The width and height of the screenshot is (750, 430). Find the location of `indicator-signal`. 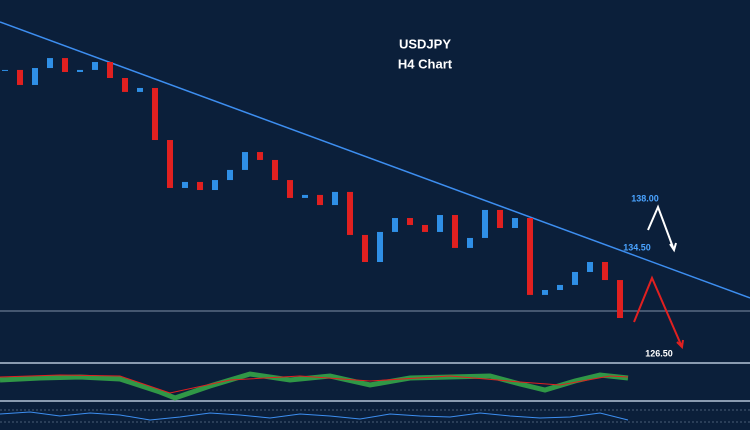

indicator-signal is located at coordinates (314, 384).